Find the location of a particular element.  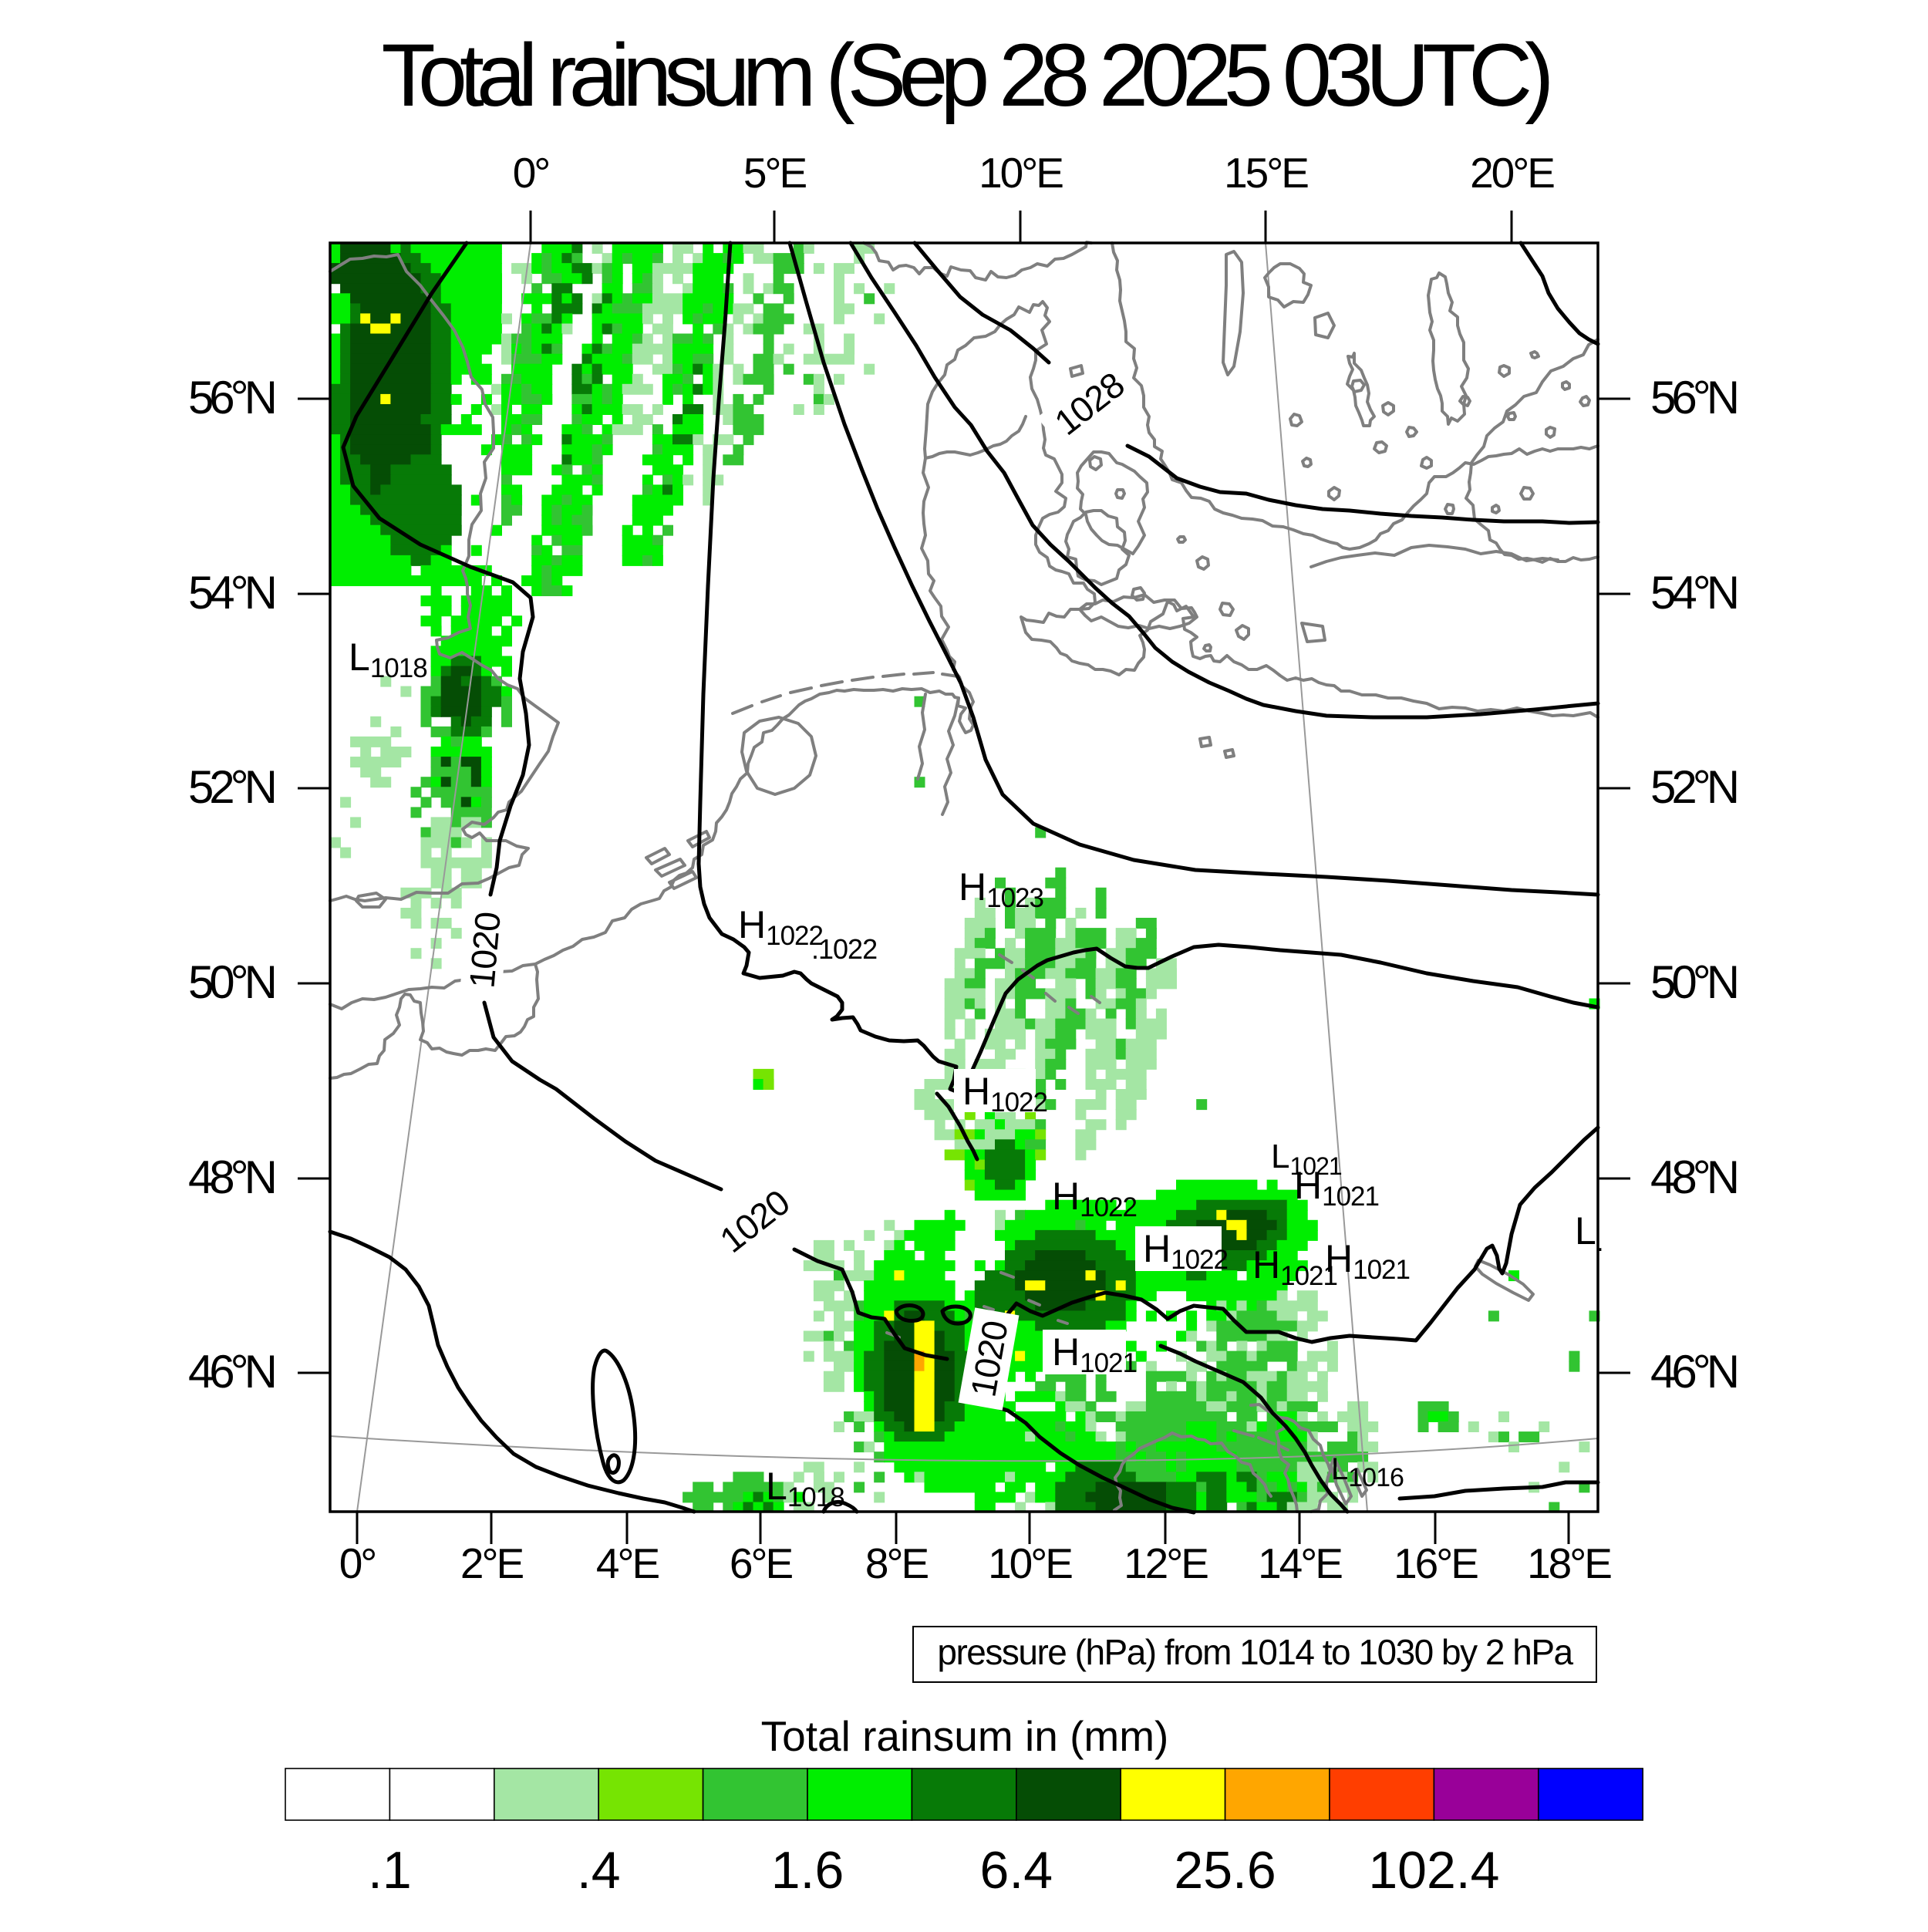

svg-text: 102.4 is located at coordinates (1433, 1870).